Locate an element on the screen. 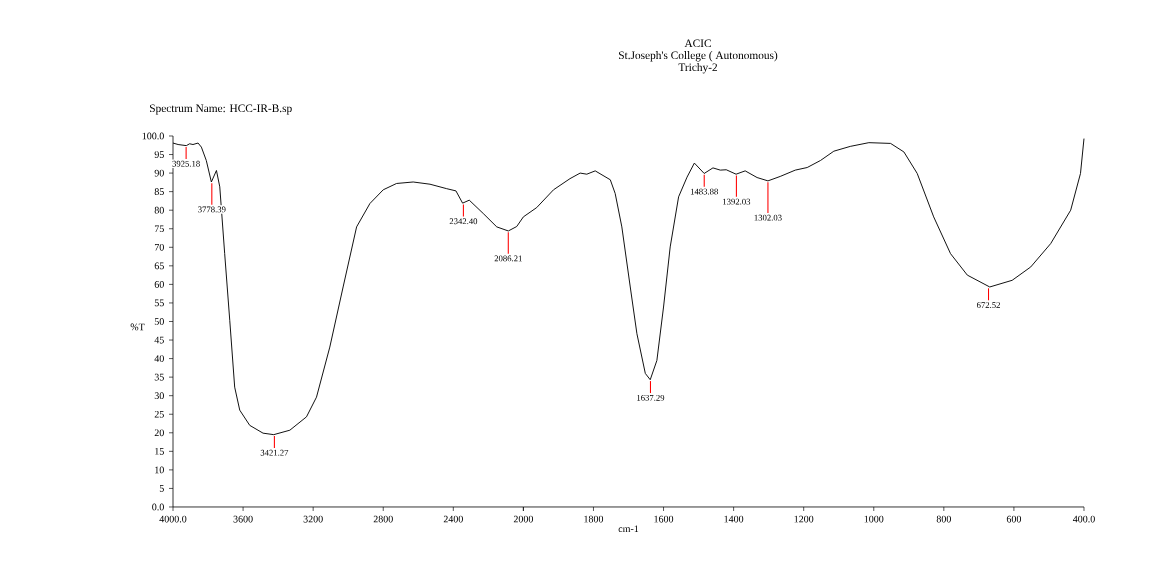 Image resolution: width=1168 pixels, height=584 pixels. x-tick-label: 4000.0 is located at coordinates (173, 519).